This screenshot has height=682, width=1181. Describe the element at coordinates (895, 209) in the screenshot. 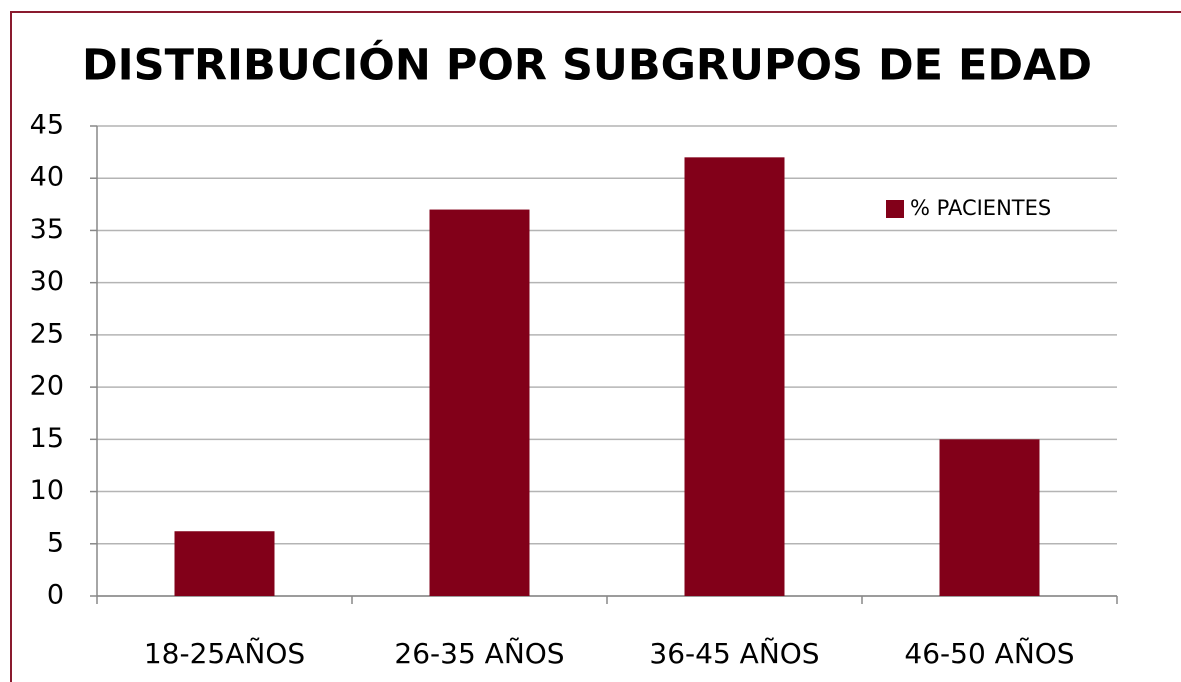

I see `legend-swatch` at that location.